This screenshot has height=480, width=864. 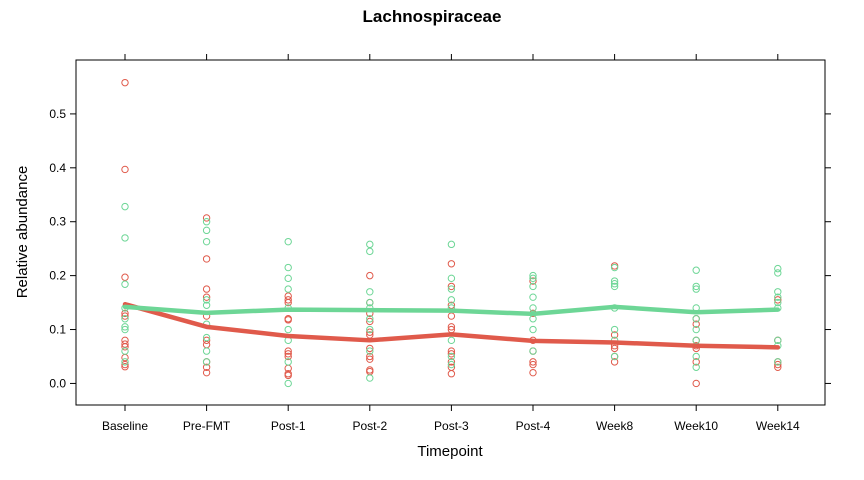 I want to click on x-axis-label: Timepoint, so click(x=450, y=451).